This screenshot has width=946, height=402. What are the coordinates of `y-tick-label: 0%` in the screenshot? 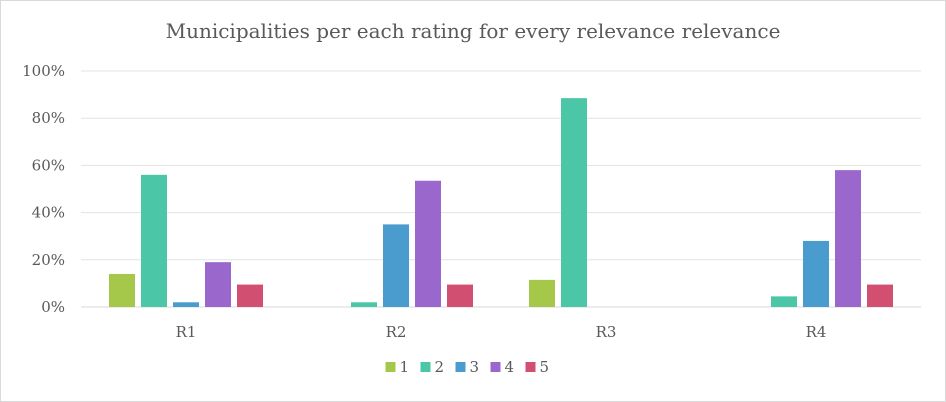 It's located at (53, 307).